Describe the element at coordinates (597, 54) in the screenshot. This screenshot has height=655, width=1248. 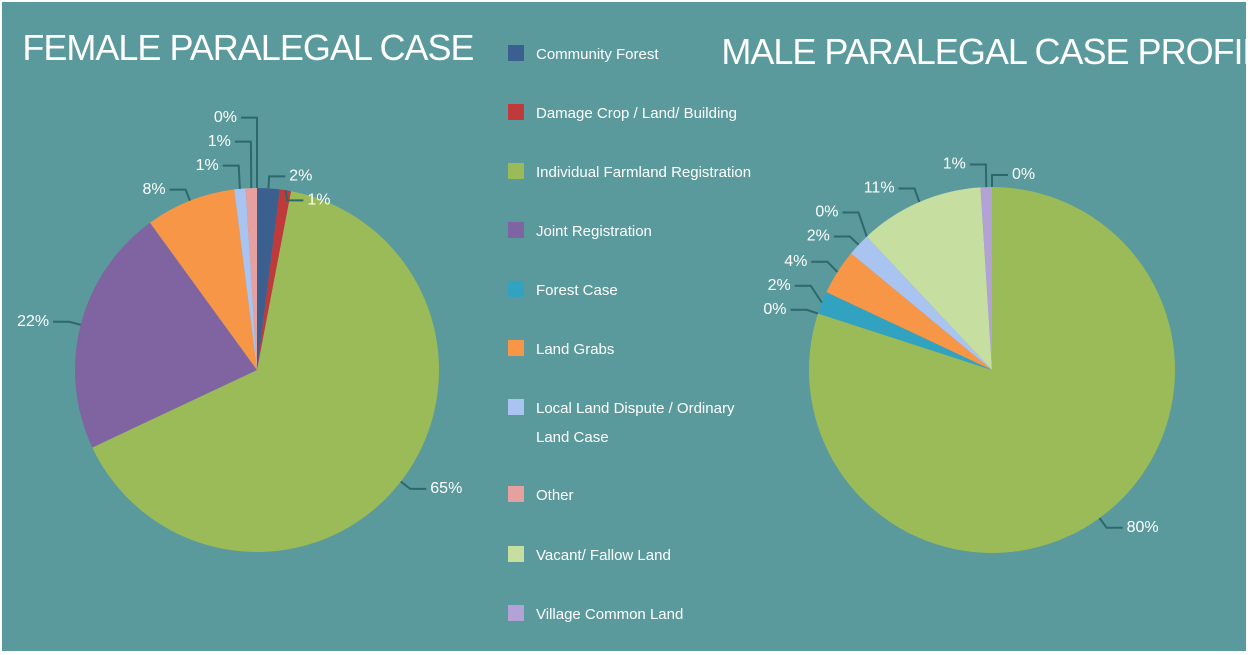
I see `legend-label: Community Forest` at that location.